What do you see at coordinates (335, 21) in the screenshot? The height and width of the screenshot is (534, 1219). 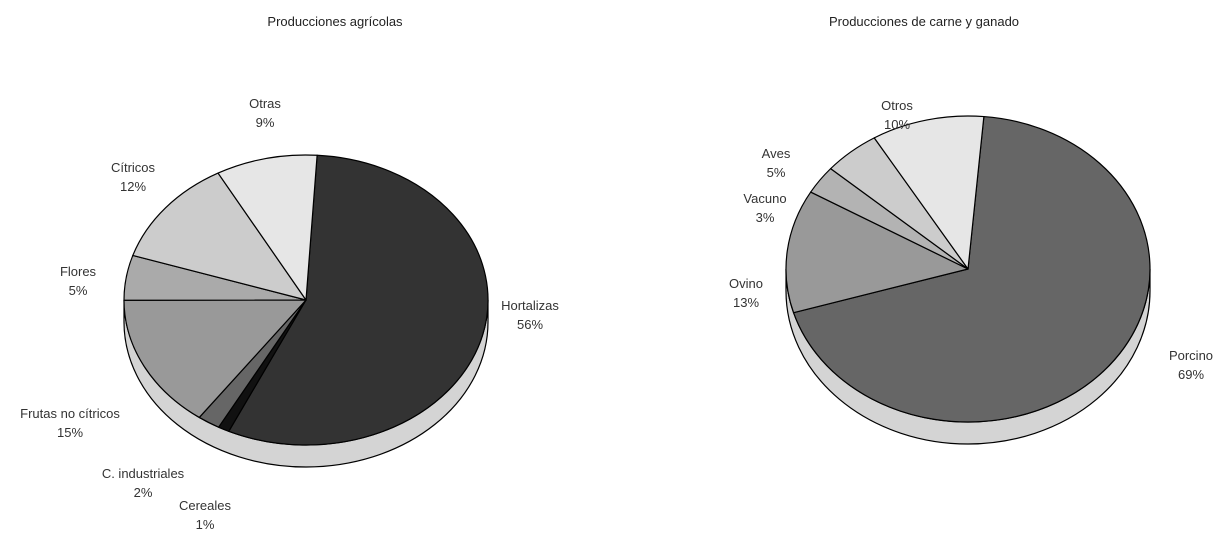 I see `chart-title-agricola: Producciones agrícolas` at bounding box center [335, 21].